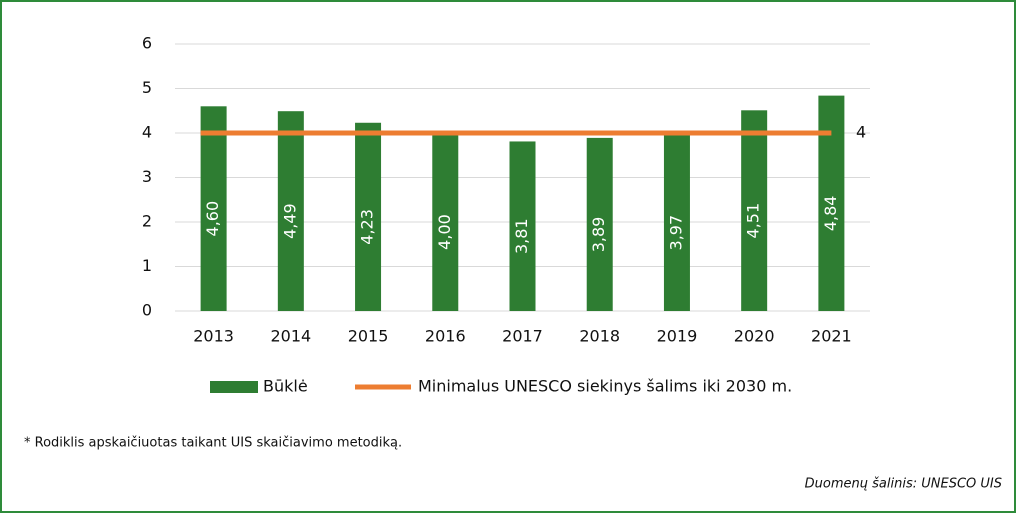 Image resolution: width=1016 pixels, height=513 pixels. Describe the element at coordinates (445, 336) in the screenshot. I see `x-tick-label: 2016` at that location.